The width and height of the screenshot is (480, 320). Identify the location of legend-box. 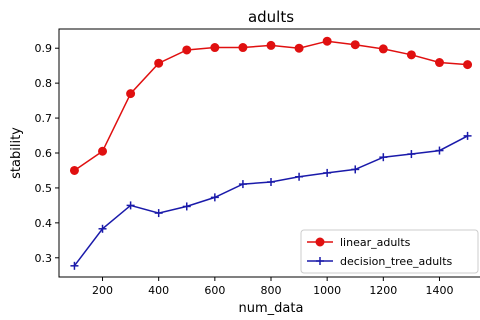
(389, 251).